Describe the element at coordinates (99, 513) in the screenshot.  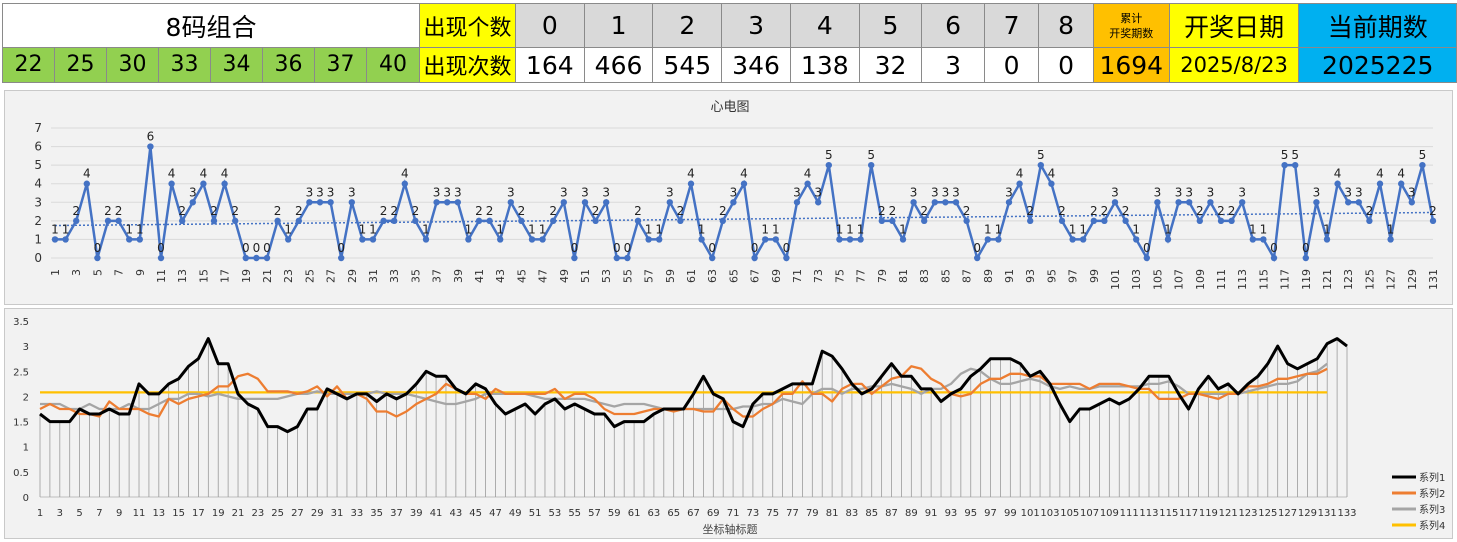
I see `x-tick-label: 7` at that location.